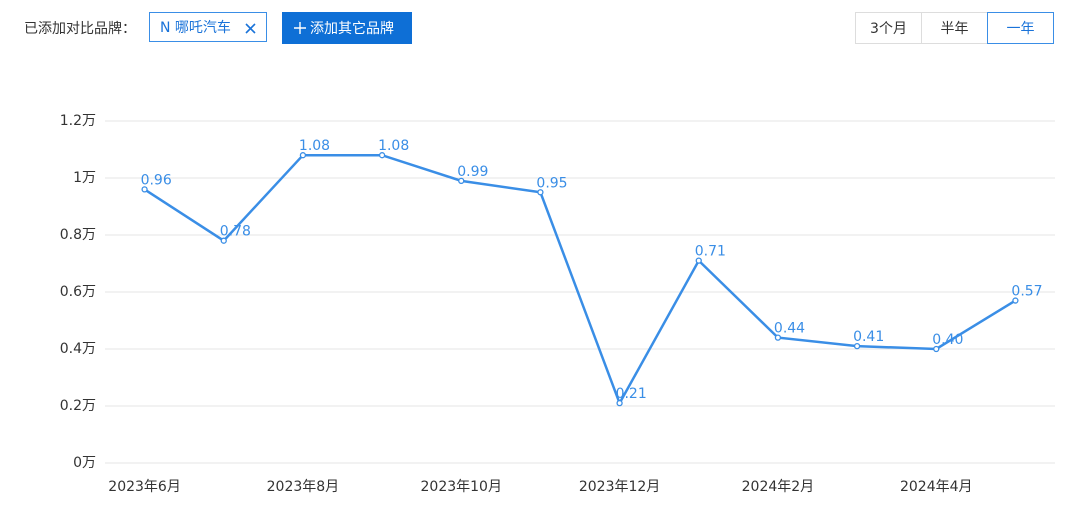  I want to click on y-tick-label: 1.2万, so click(78, 121).